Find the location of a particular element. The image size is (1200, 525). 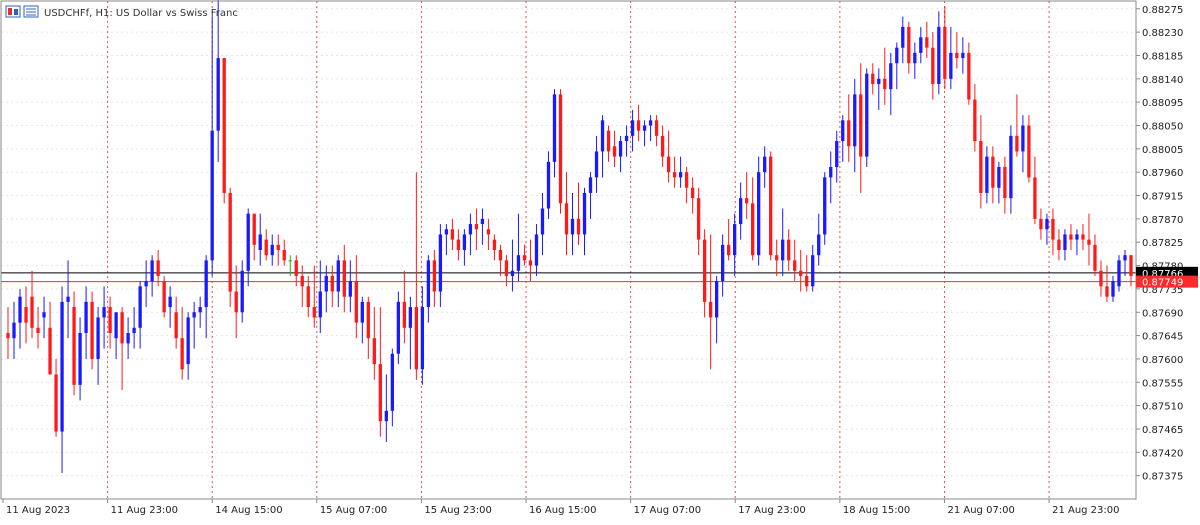

time-tick-label: 14 Aug 15:00 is located at coordinates (248, 510).